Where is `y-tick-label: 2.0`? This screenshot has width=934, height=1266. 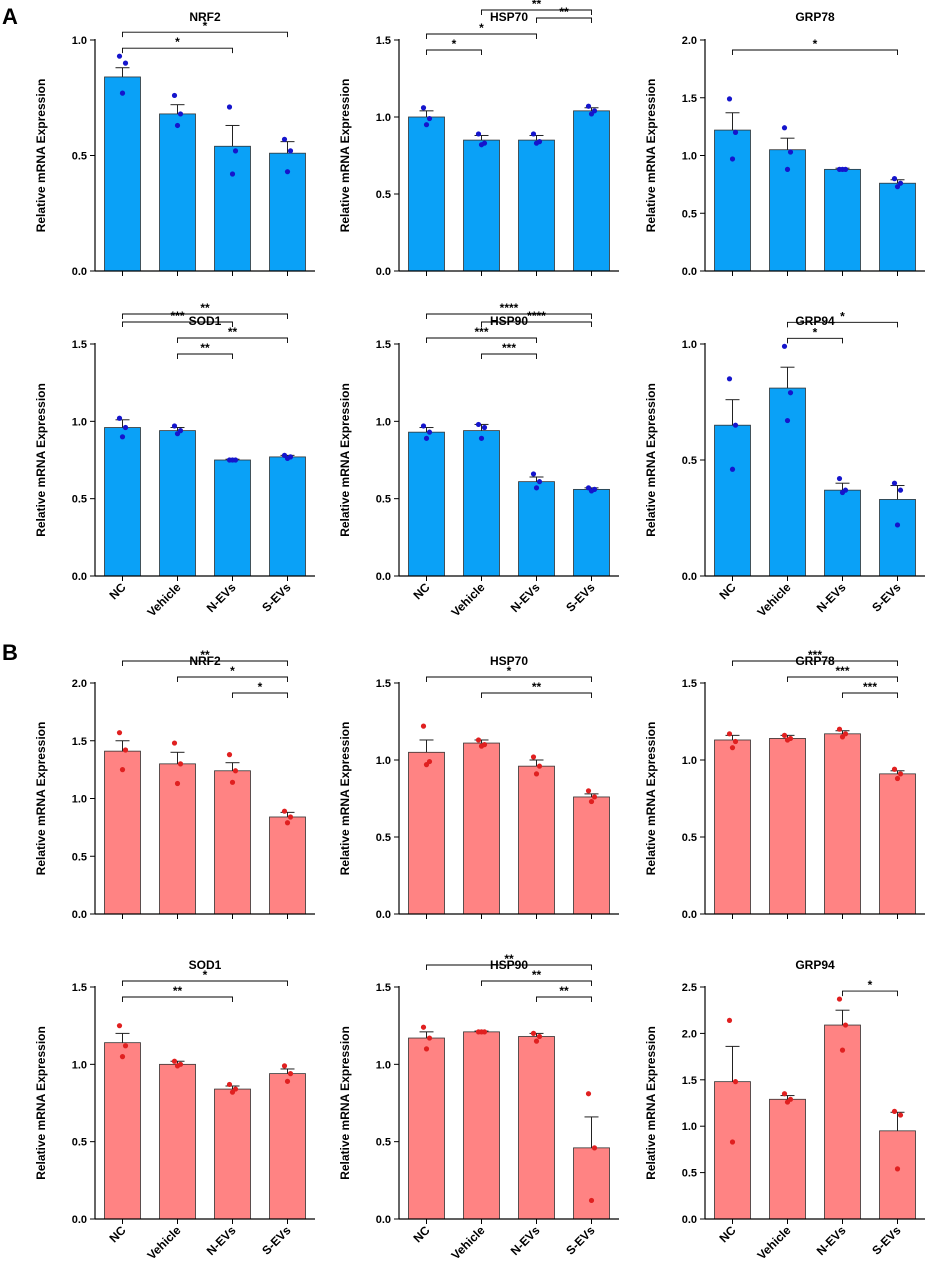 y-tick-label: 2.0 is located at coordinates (689, 1034).